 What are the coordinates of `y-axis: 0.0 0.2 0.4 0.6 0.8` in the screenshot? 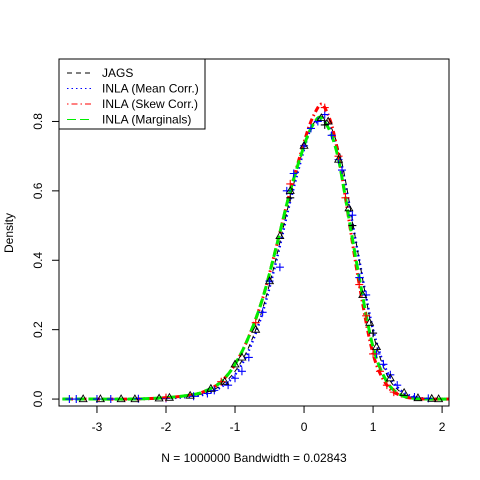 It's located at (45, 260).